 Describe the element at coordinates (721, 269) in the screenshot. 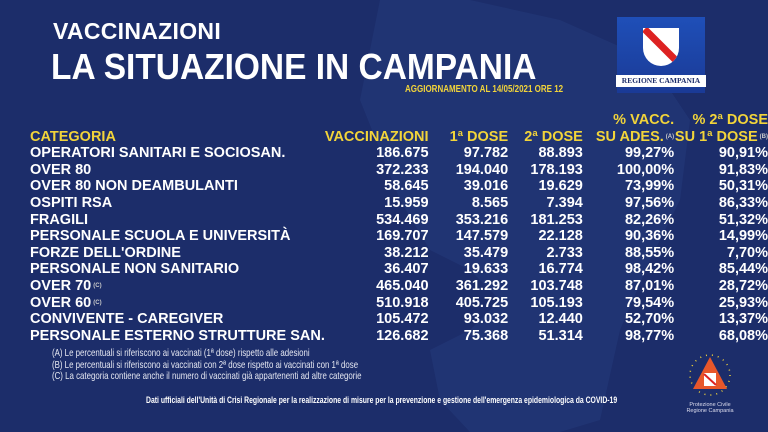

I see `pct-dose2-cell: 85,44%` at that location.